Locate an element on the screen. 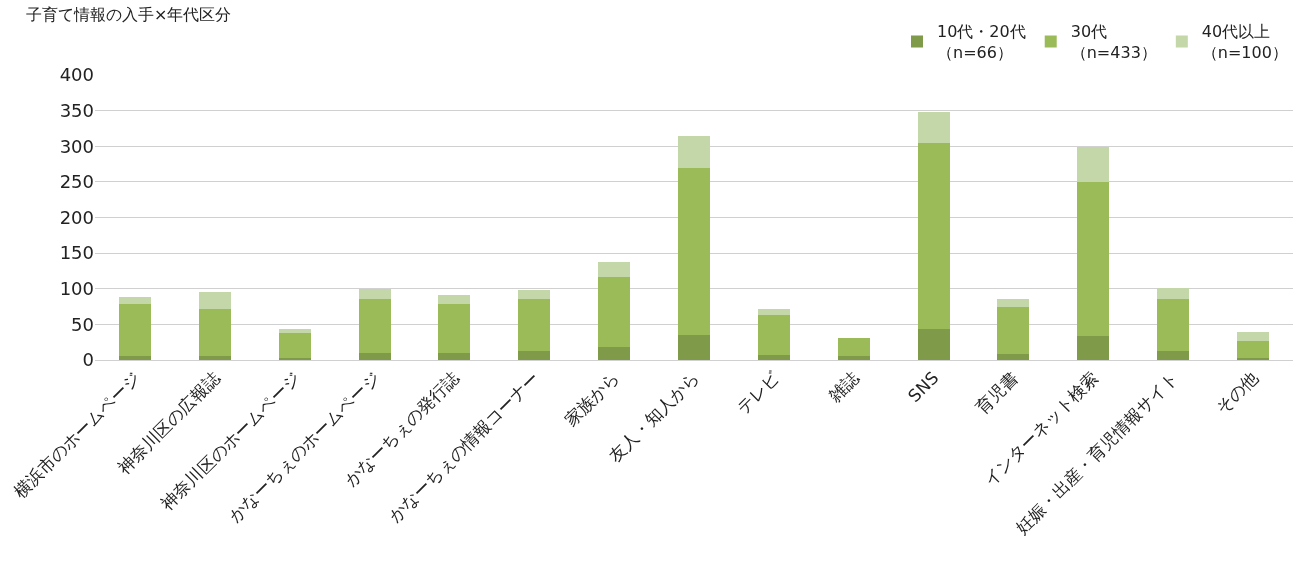  legend-label: 40代以上（n=100） is located at coordinates (1244, 42).